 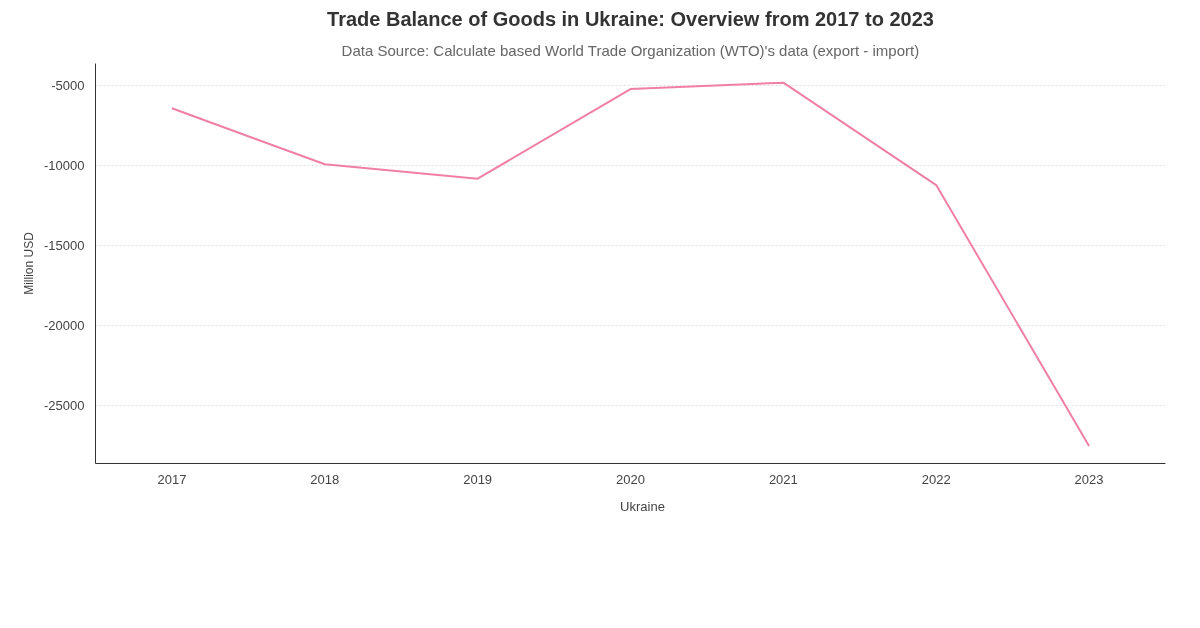 What do you see at coordinates (172, 479) in the screenshot?
I see `x-tick-label: 2017` at bounding box center [172, 479].